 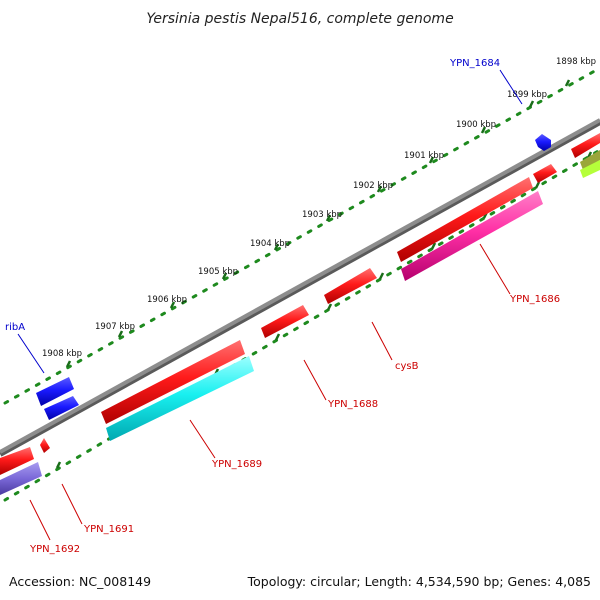 I want to click on gene-label-ypn-1684: YPN_1684, so click(x=474, y=63).